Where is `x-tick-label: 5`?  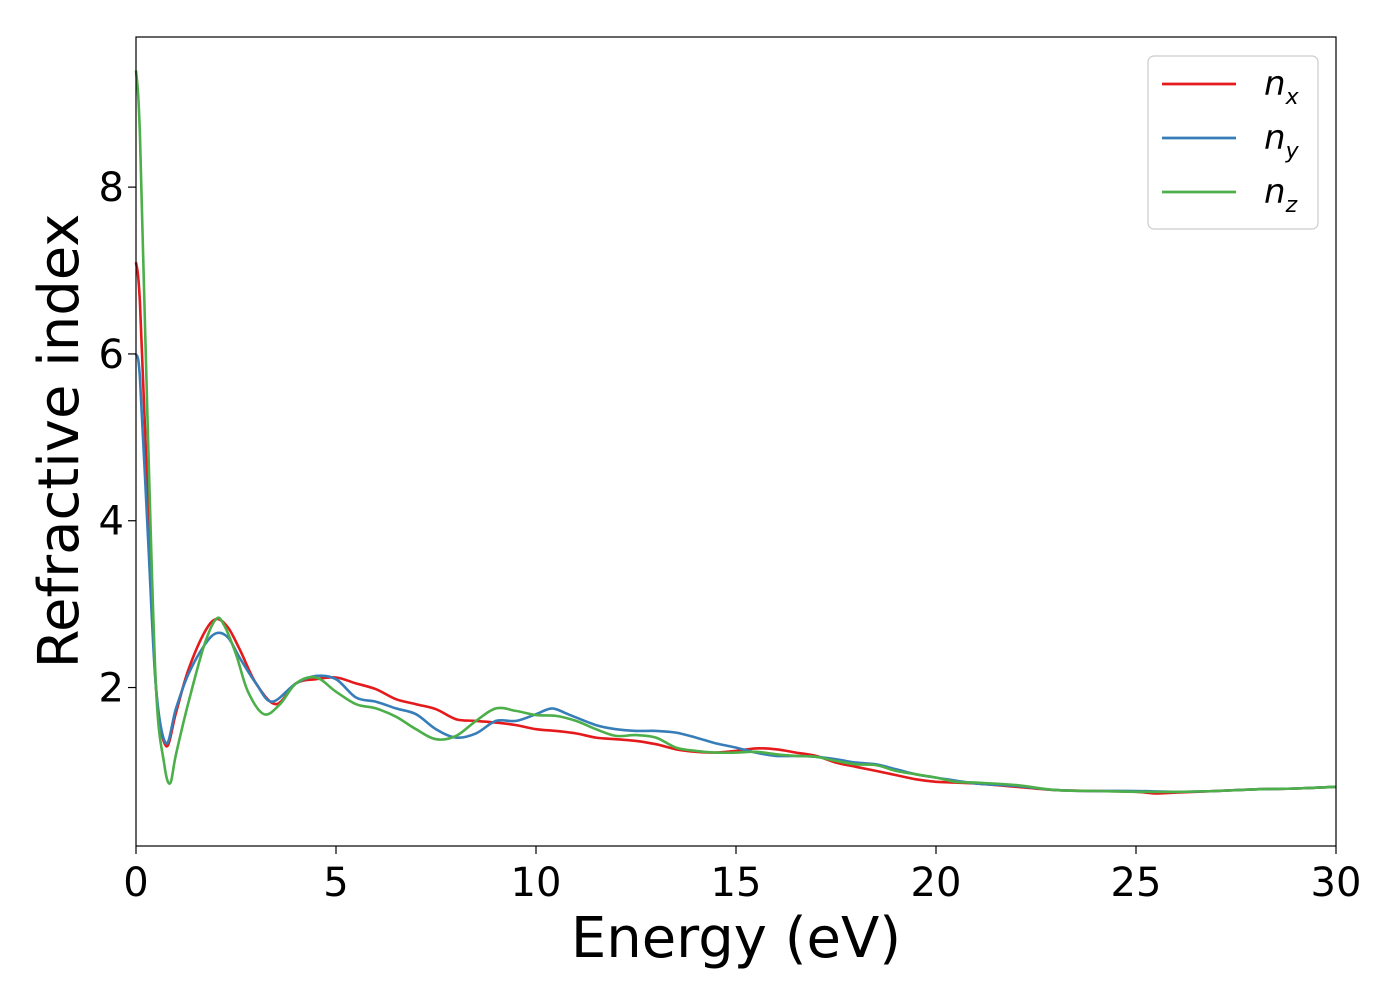 x-tick-label: 5 is located at coordinates (335, 883).